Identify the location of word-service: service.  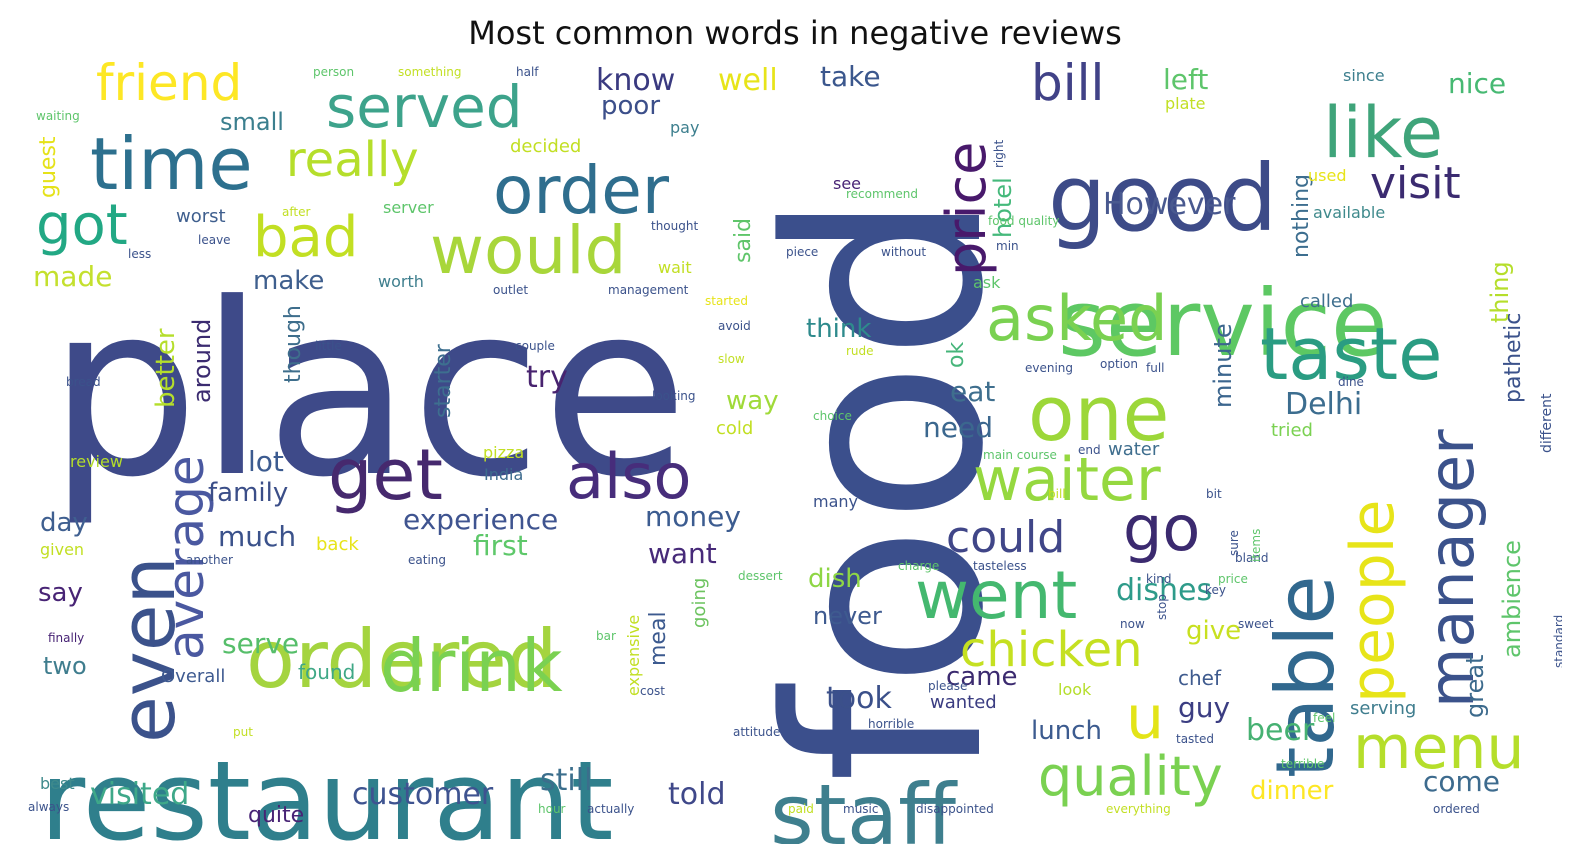
(1223, 323).